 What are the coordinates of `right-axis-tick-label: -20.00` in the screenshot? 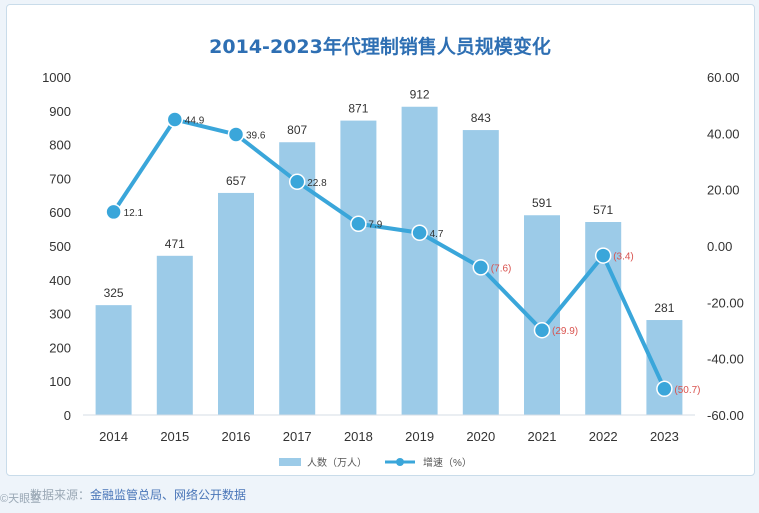 It's located at (725, 302).